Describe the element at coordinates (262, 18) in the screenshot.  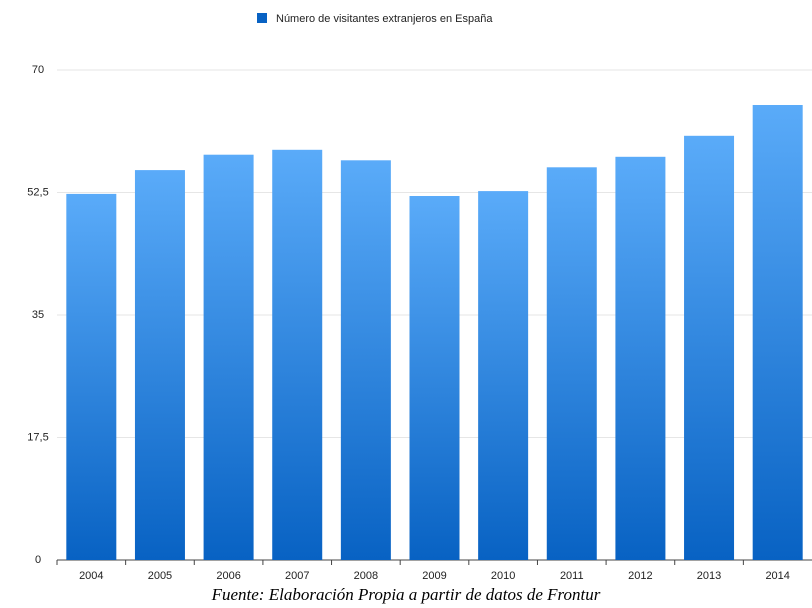
I see `legend-swatch` at that location.